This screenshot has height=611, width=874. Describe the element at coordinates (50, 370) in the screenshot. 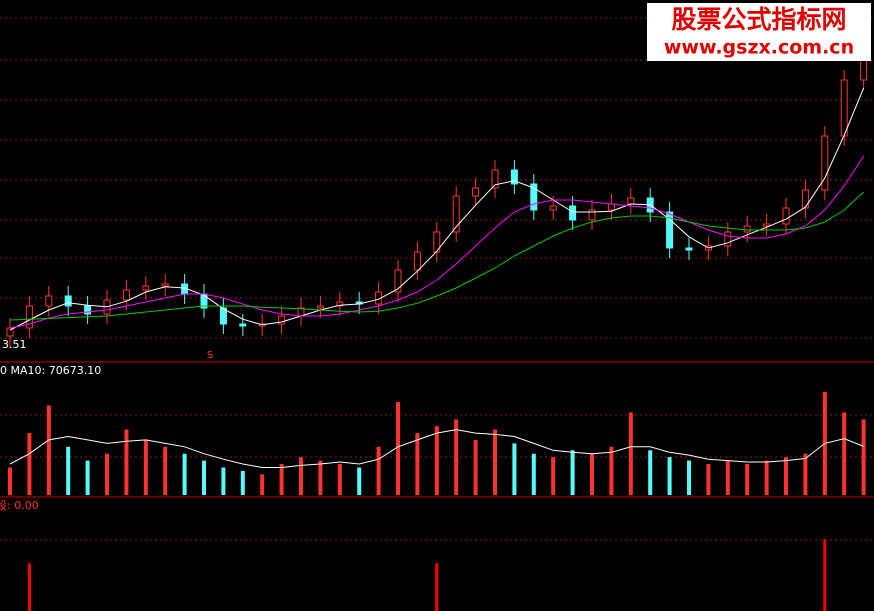

I see `volume-ma-label: 0 MA10: 70673.10` at that location.